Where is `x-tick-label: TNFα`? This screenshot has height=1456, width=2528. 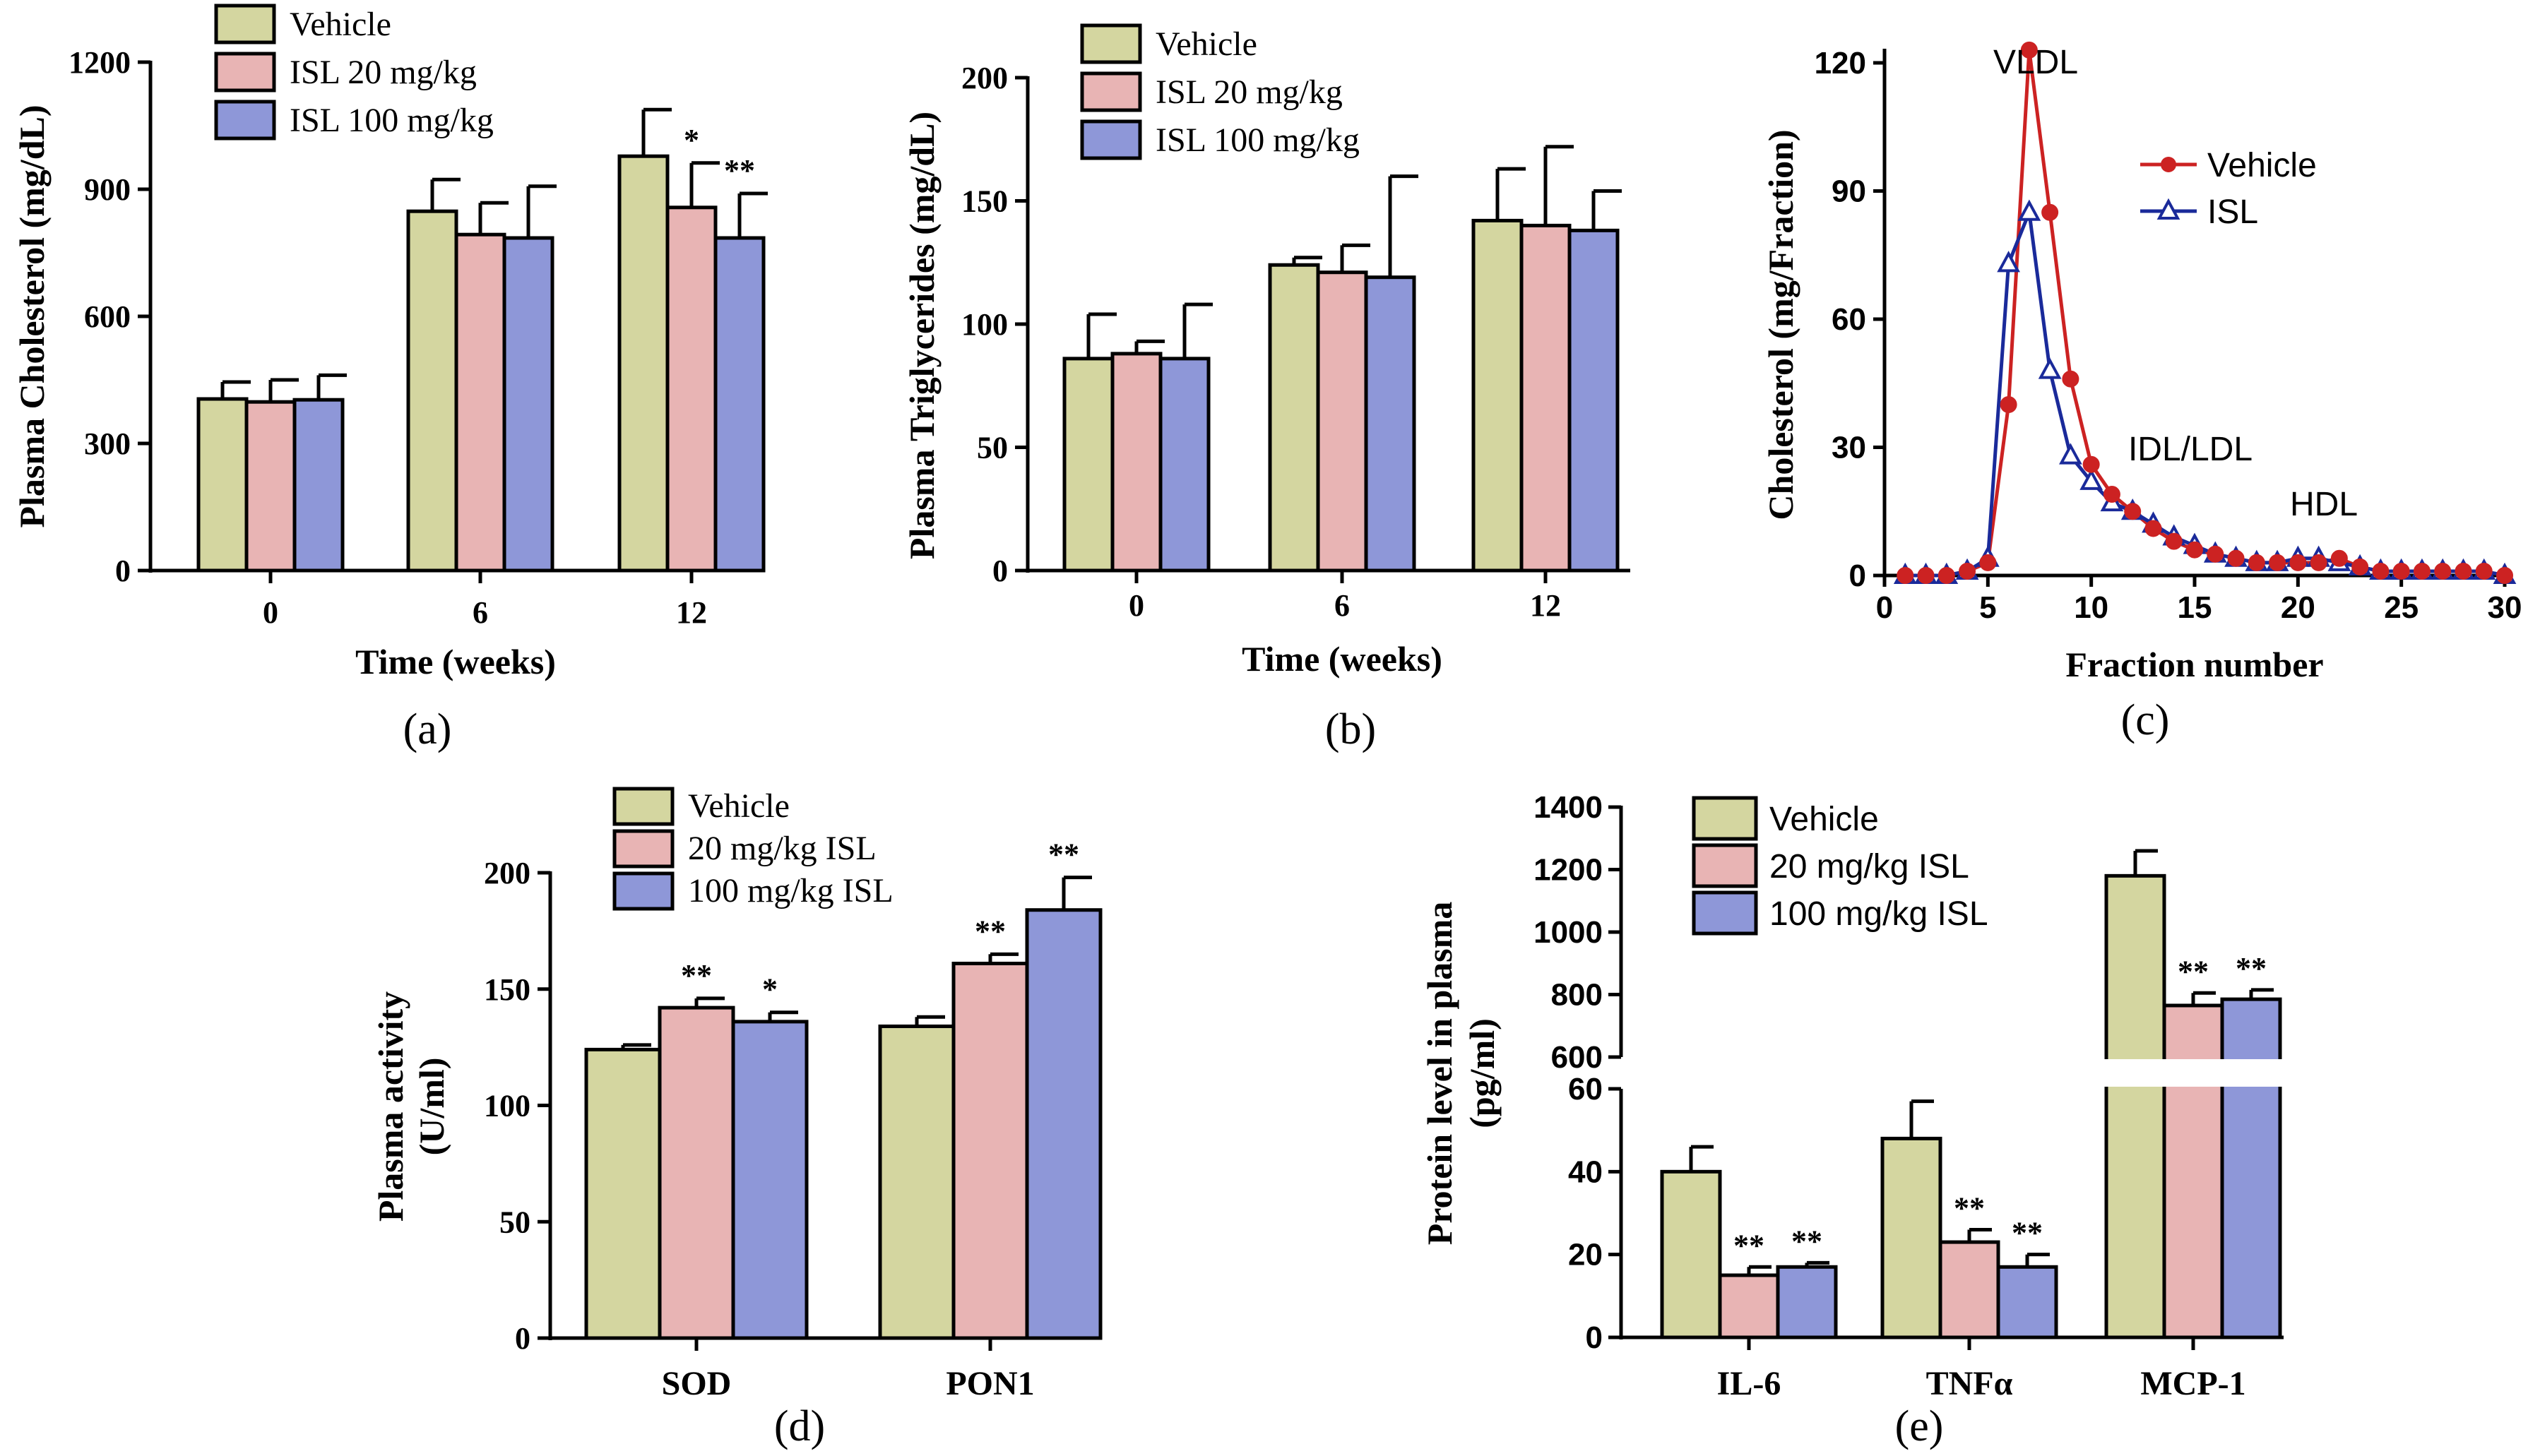 x-tick-label: TNFα is located at coordinates (1970, 1383).